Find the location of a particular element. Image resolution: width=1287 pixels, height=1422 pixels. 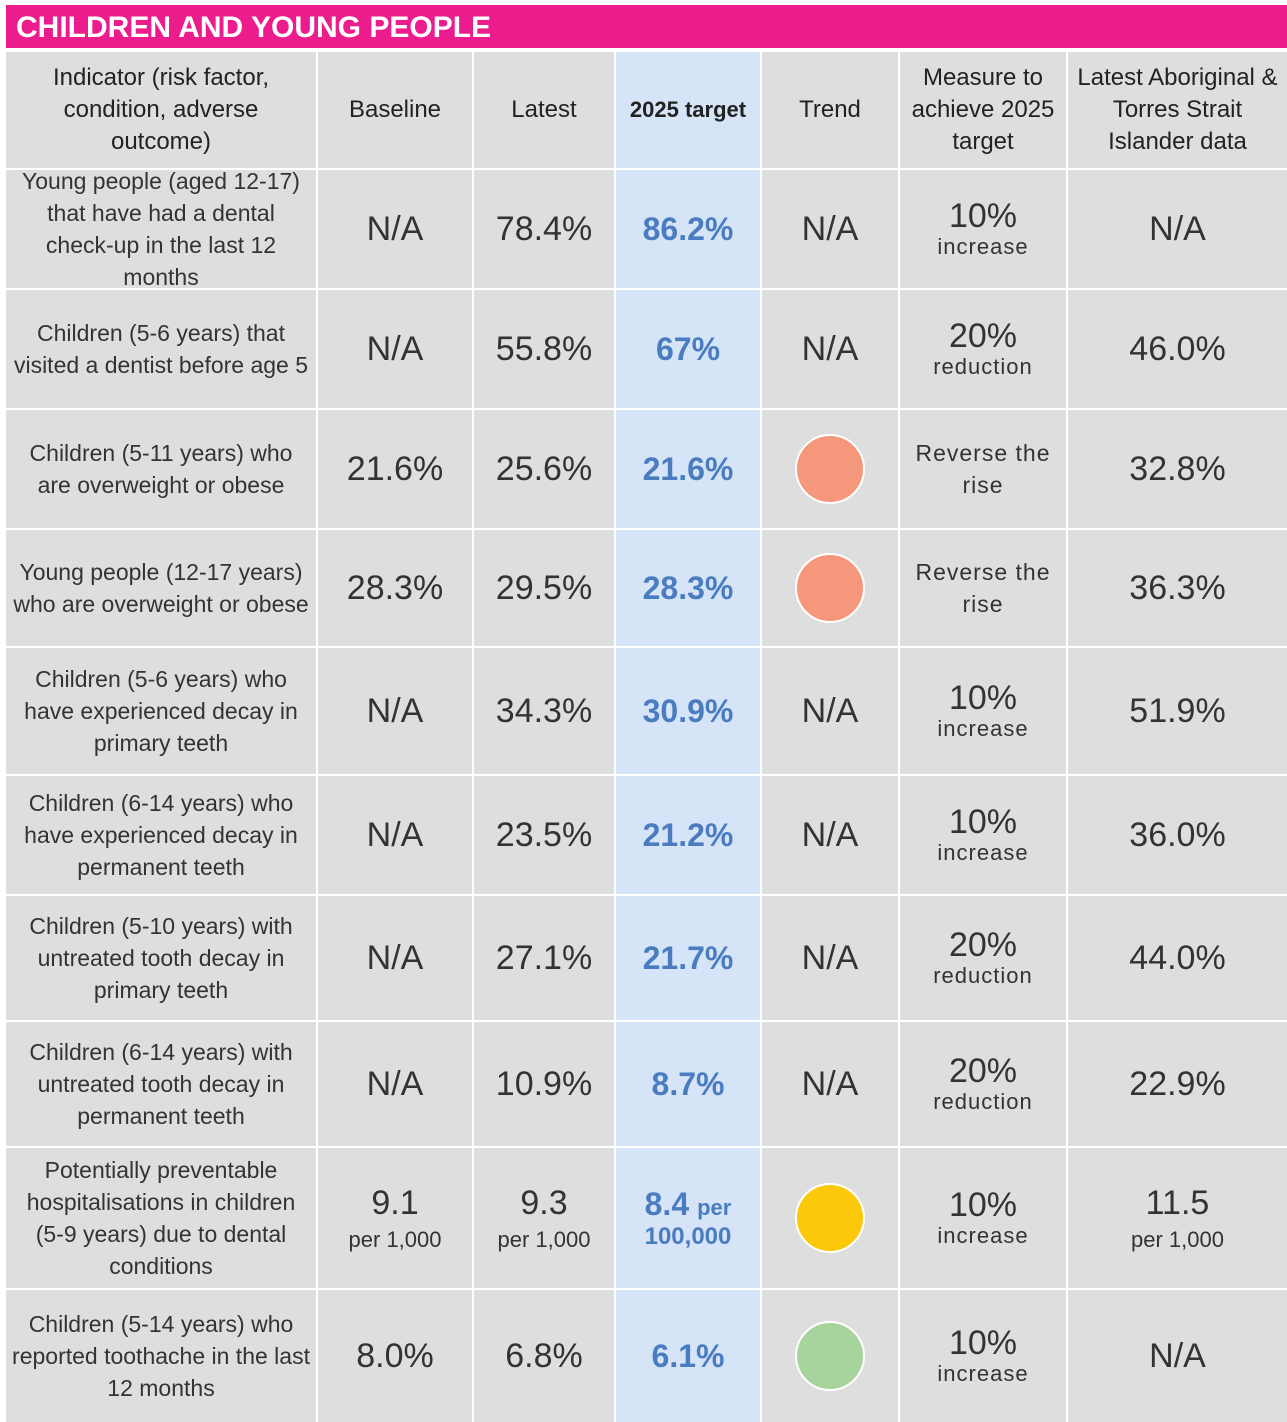

aboriginal-value: 44.0% is located at coordinates (1177, 957).